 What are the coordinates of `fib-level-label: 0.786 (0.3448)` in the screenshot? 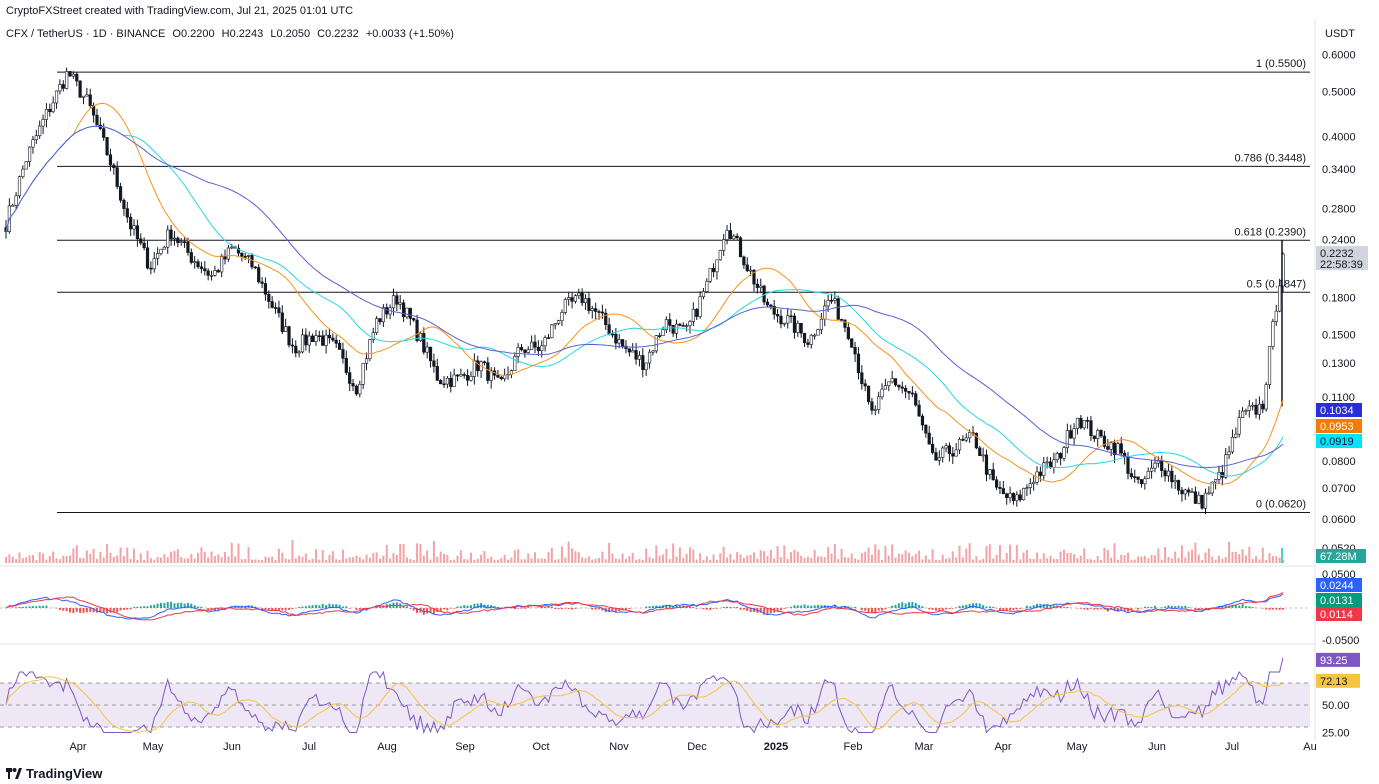 It's located at (1270, 158).